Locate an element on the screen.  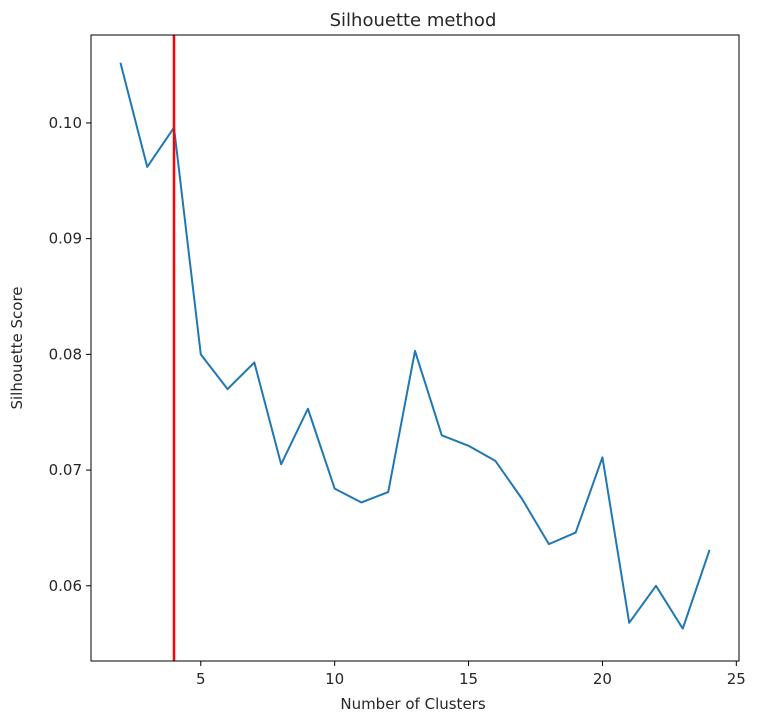
x-tick-label: 15 is located at coordinates (468, 679).